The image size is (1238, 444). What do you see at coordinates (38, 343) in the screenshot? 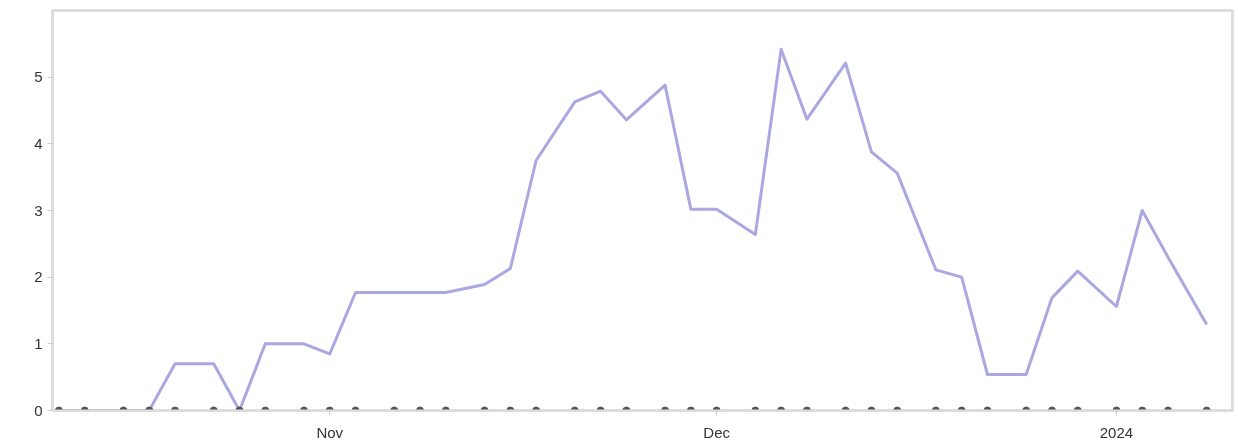
I see `y-tick-label: 1` at bounding box center [38, 343].